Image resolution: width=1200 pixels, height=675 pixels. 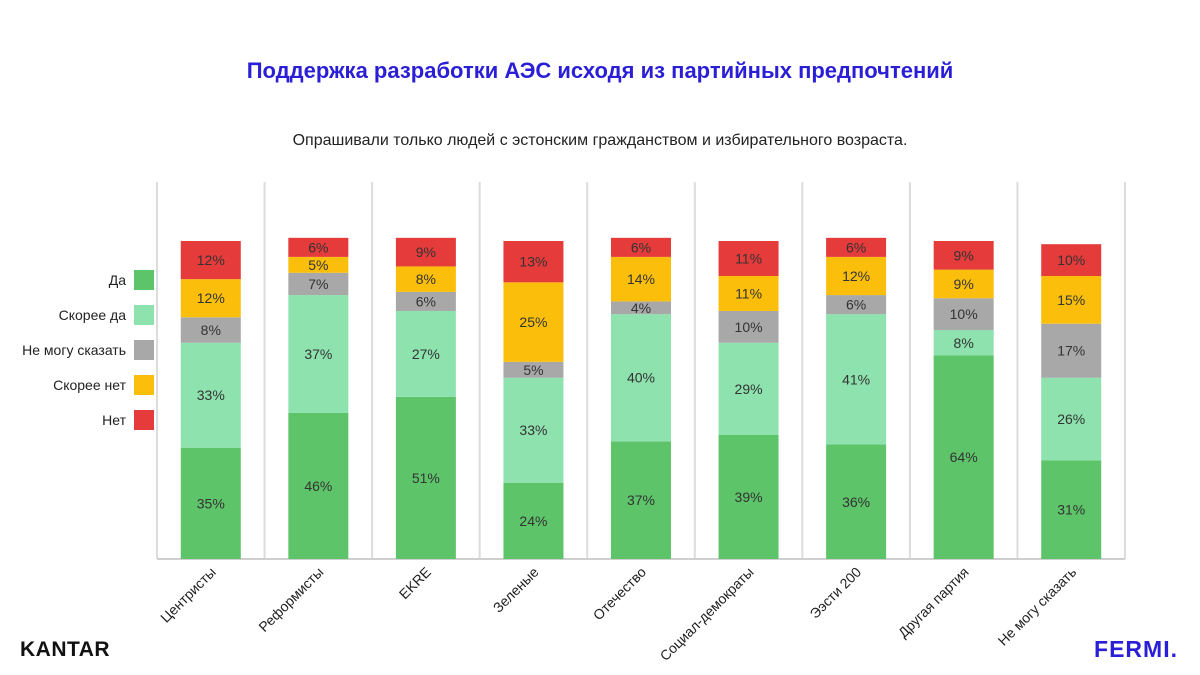 What do you see at coordinates (188, 595) in the screenshot?
I see `x-tick-label: Центристы` at bounding box center [188, 595].